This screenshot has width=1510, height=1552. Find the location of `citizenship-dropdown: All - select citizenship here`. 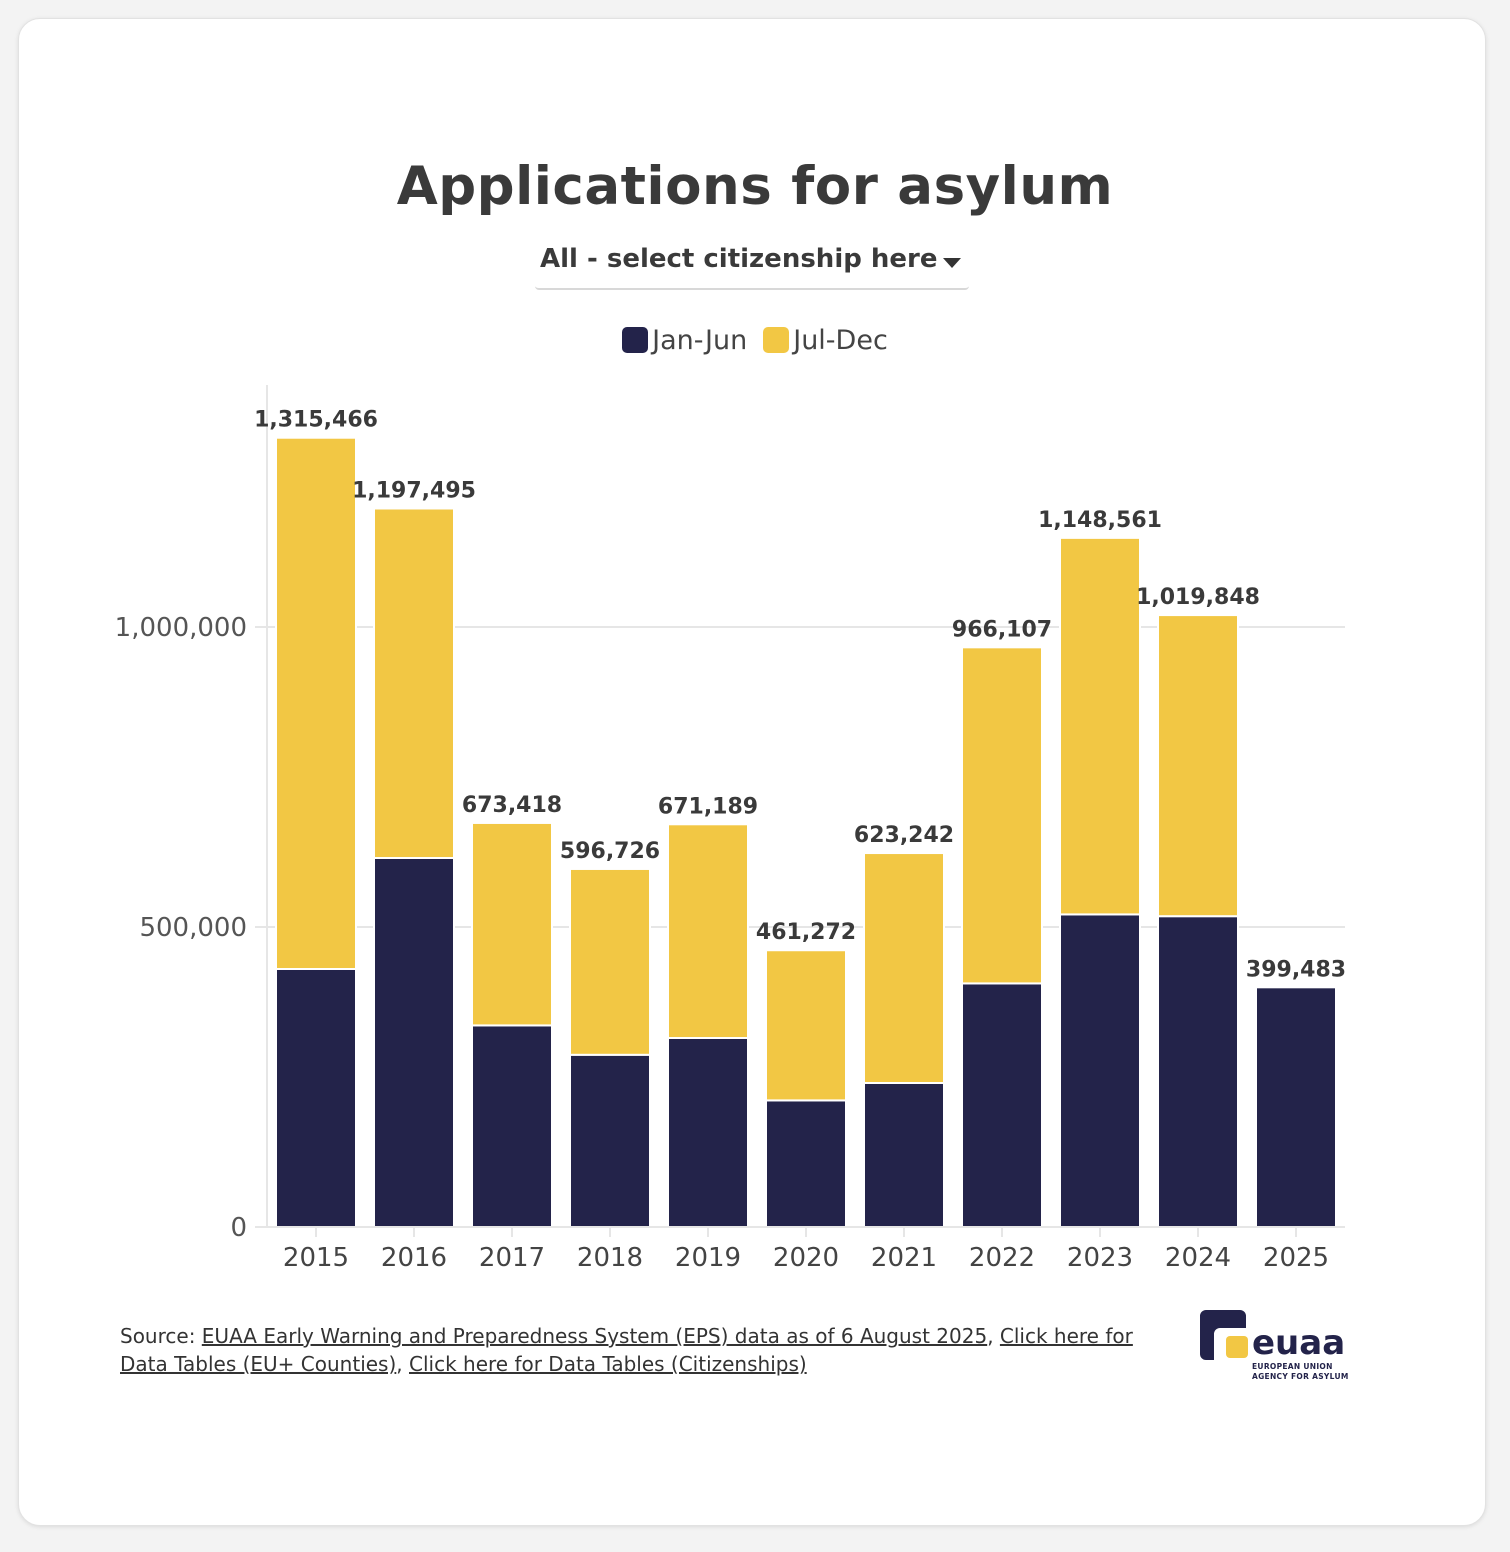

citizenship-dropdown: All - select citizenship here is located at coordinates (752, 265).